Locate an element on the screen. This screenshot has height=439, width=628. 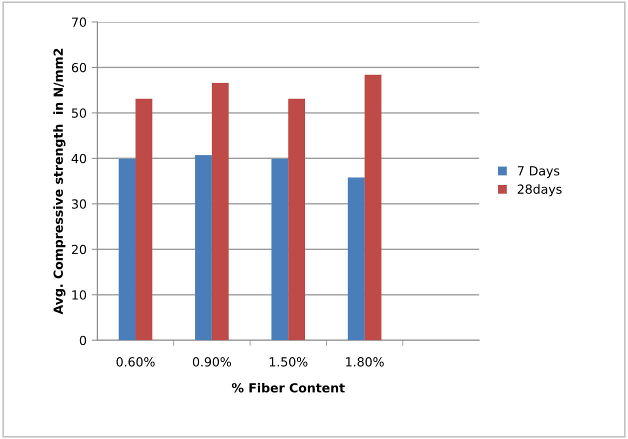
x-tick-label: 0.90% is located at coordinates (212, 362).